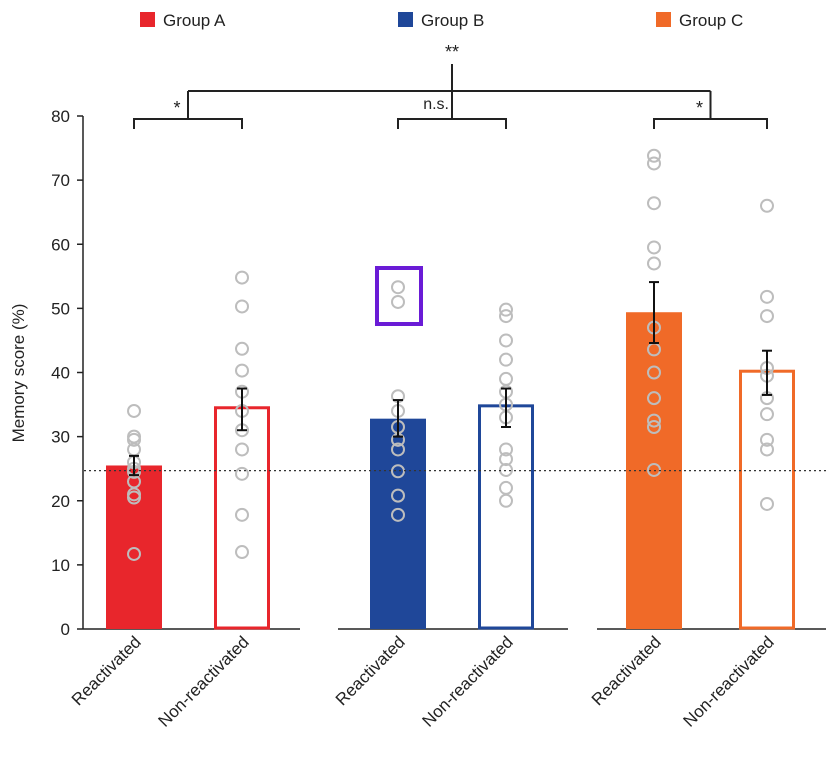  What do you see at coordinates (60, 565) in the screenshot?
I see `y-tick-label: 10` at bounding box center [60, 565].